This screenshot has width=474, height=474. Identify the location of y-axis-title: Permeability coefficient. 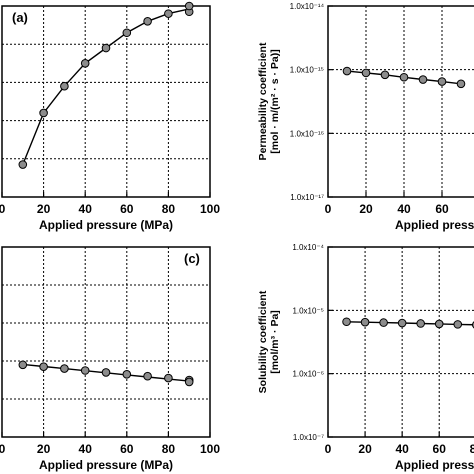
(263, 101).